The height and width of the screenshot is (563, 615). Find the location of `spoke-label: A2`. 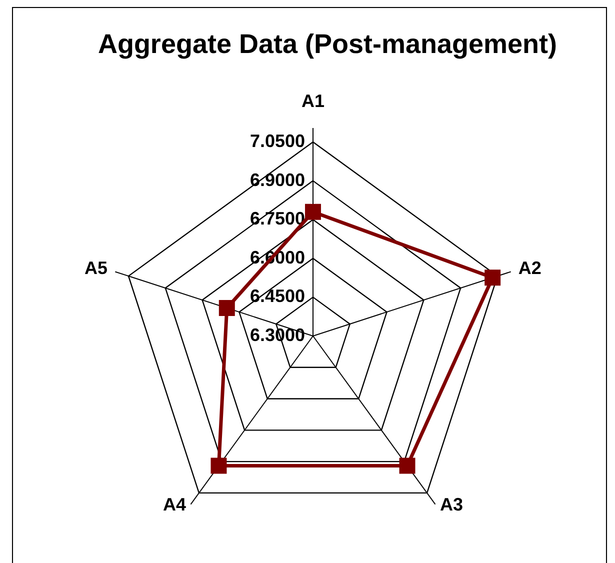

spoke-label: A2 is located at coordinates (530, 268).